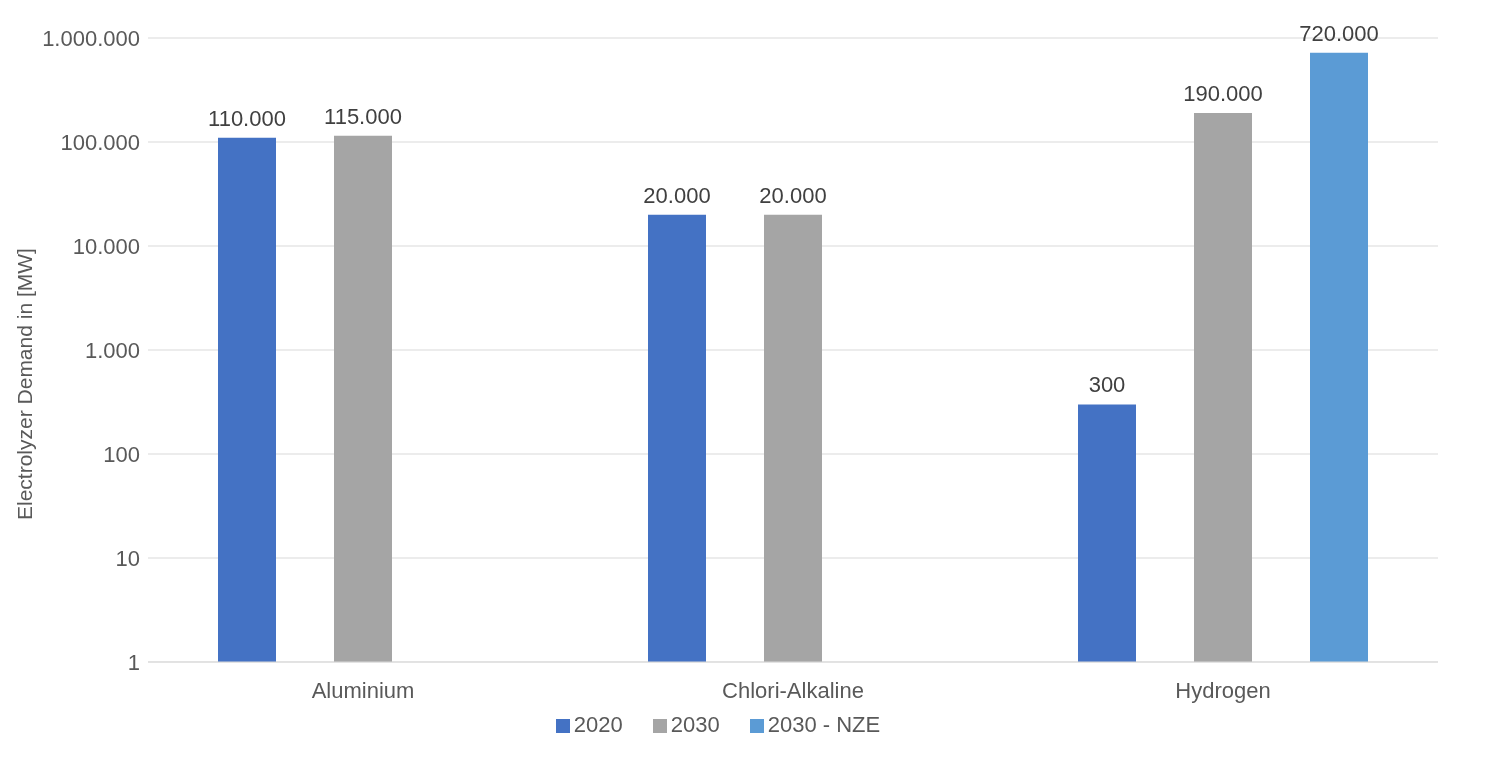  I want to click on data-label: 720.000, so click(1339, 33).